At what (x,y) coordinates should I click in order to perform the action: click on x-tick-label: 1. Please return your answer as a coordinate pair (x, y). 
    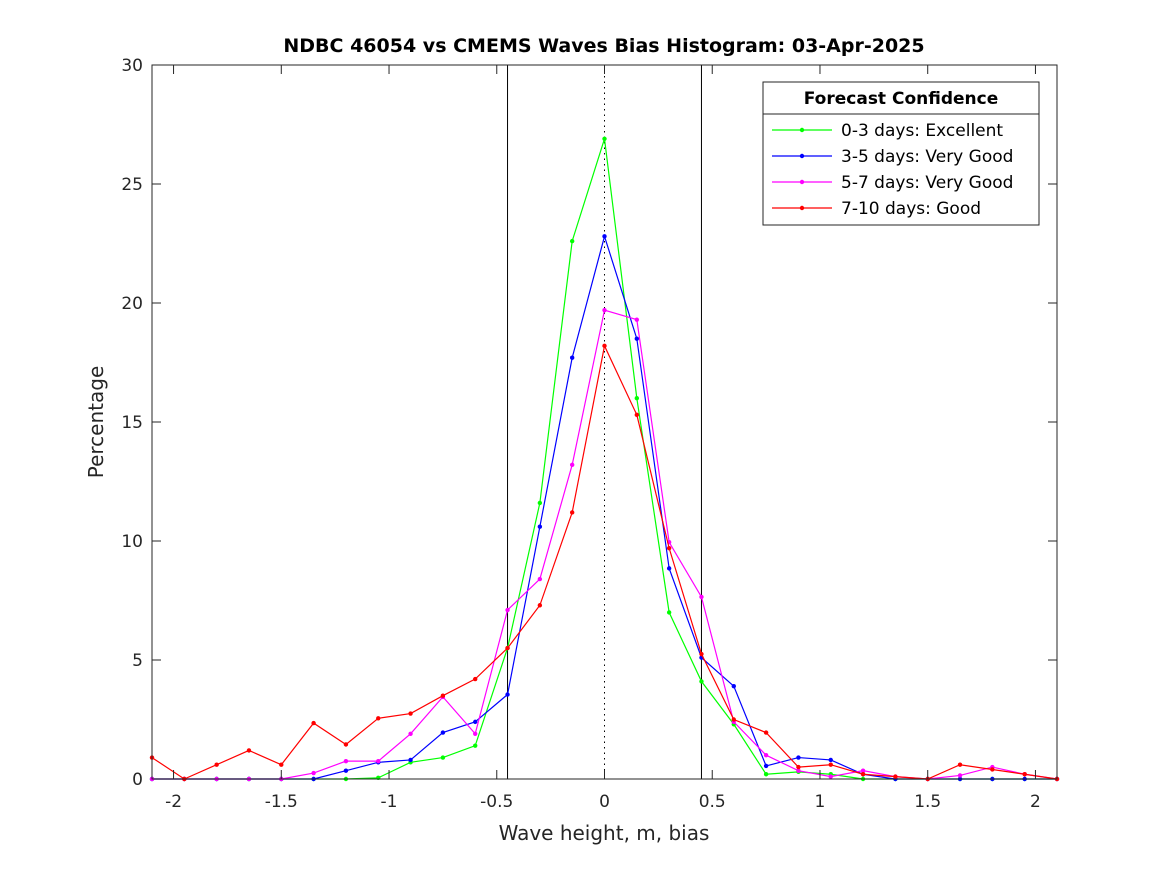
    Looking at the image, I should click on (820, 802).